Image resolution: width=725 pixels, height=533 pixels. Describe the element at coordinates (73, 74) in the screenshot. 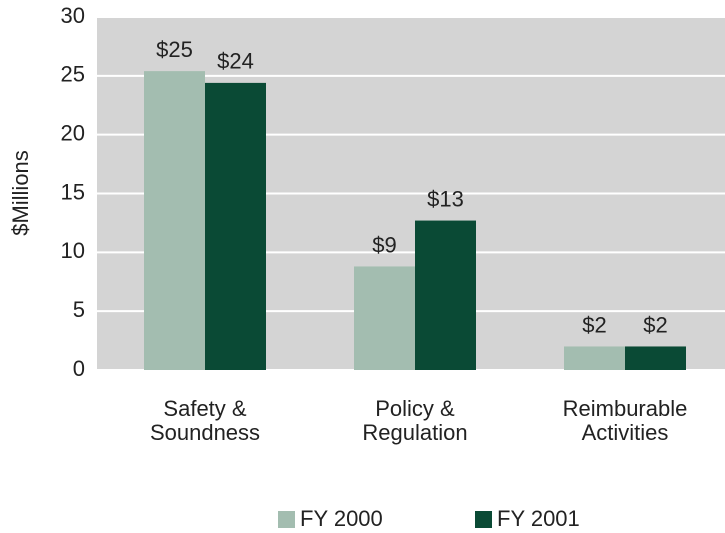

I see `y-tick-label: 25` at that location.